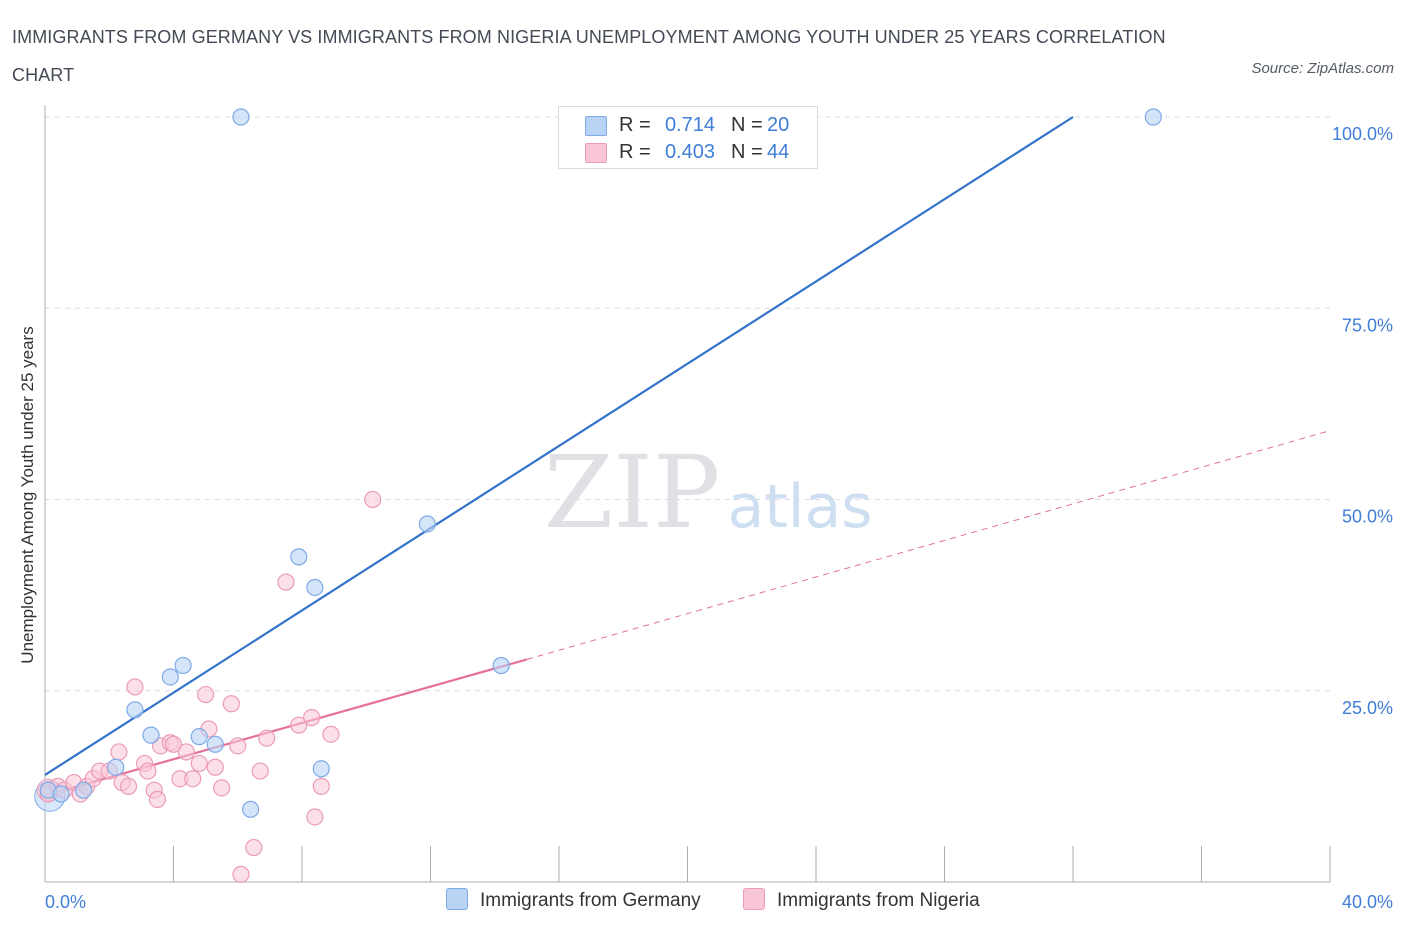 This screenshot has height=930, width=1406. I want to click on germany-r-label: R =, so click(635, 125).